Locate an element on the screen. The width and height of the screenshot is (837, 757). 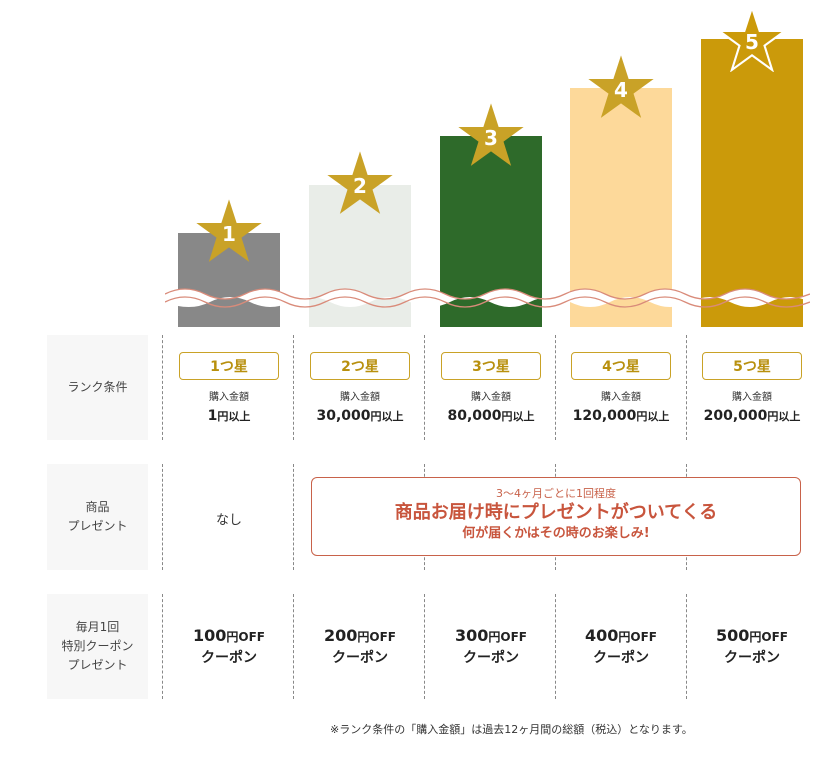
coupon-3: 300円OFF クーポン is located at coordinates (491, 646).